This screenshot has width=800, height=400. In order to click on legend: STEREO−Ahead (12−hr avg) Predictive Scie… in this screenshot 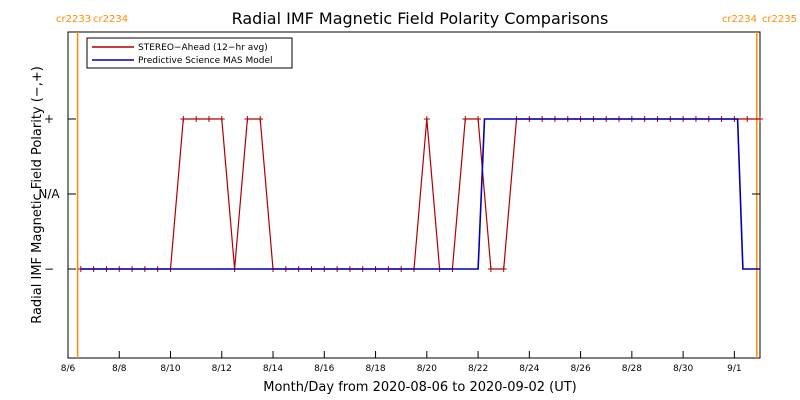, I will do `click(189, 53)`.